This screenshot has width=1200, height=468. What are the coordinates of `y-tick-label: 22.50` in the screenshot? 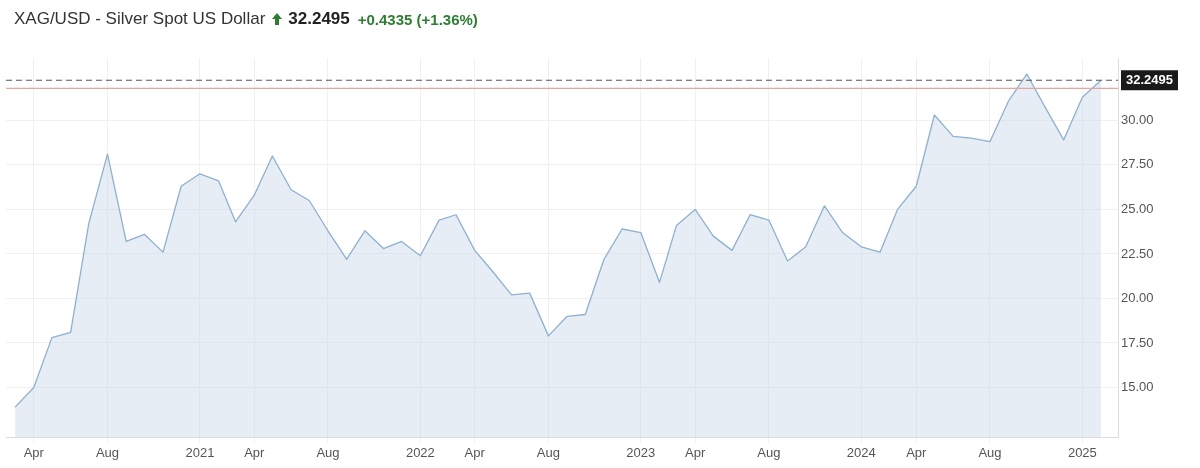 It's located at (1137, 253).